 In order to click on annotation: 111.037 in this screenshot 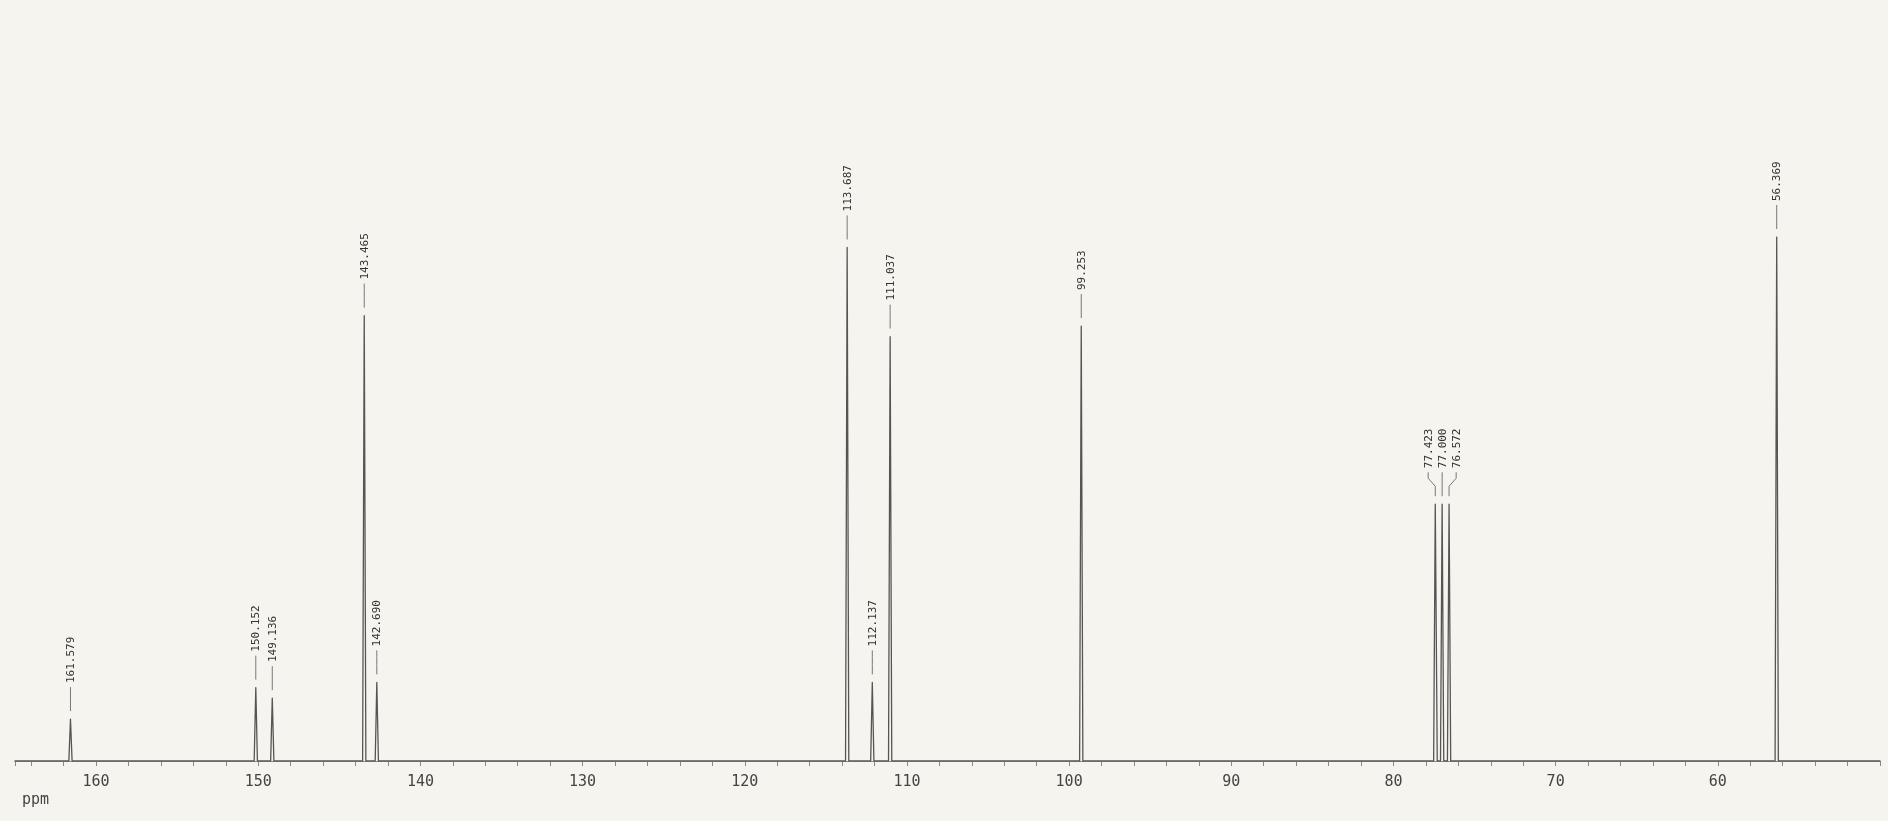, I will do `click(890, 277)`.